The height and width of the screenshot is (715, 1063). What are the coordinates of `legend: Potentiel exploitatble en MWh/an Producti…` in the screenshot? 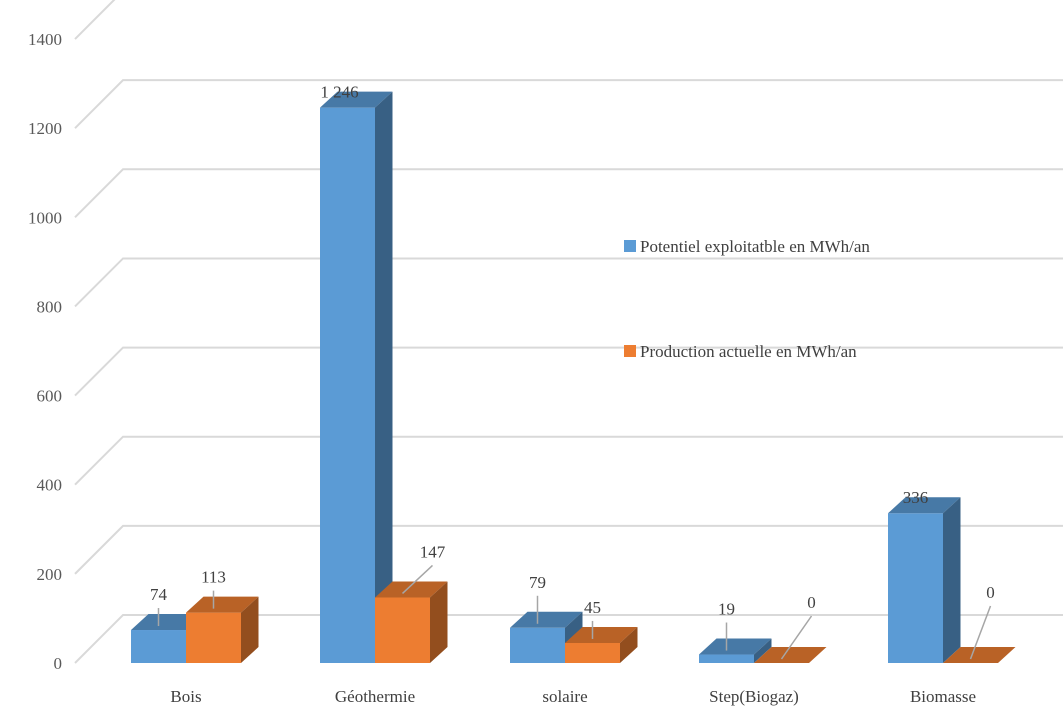 It's located at (747, 299).